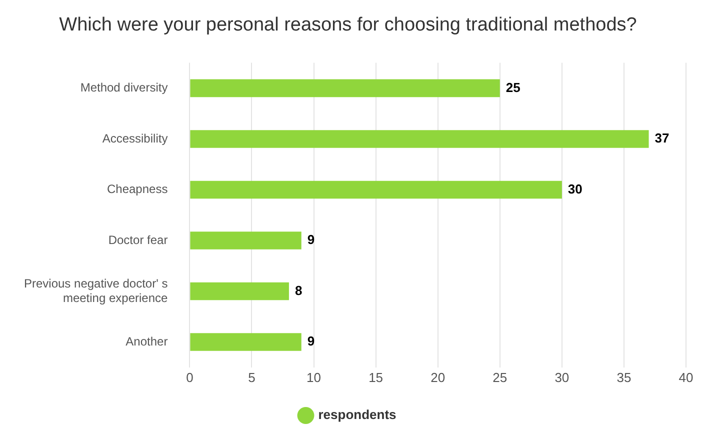  What do you see at coordinates (135, 138) in the screenshot?
I see `y-tick-label: Accessibility` at bounding box center [135, 138].